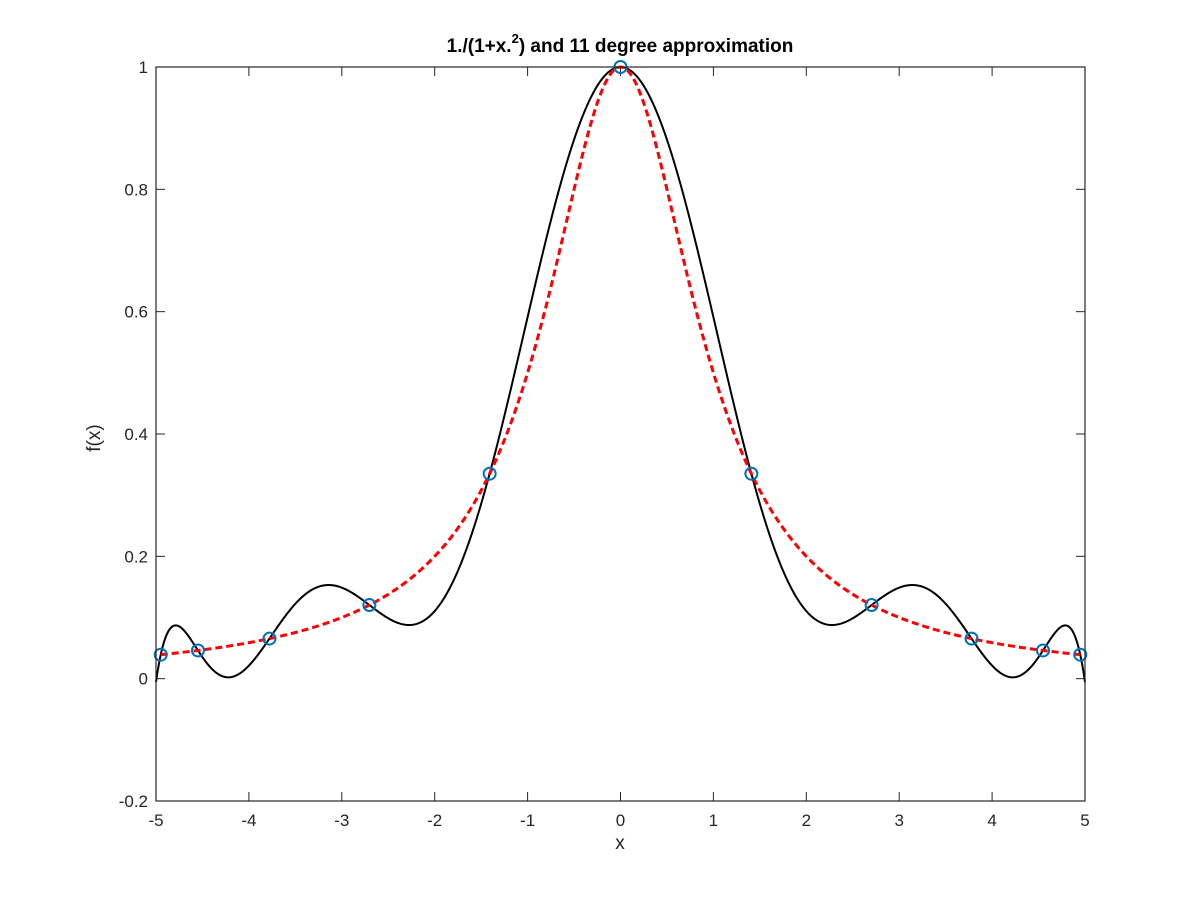 Image resolution: width=1200 pixels, height=905 pixels. Describe the element at coordinates (133, 801) in the screenshot. I see `y-tick-label: -0.2` at that location.